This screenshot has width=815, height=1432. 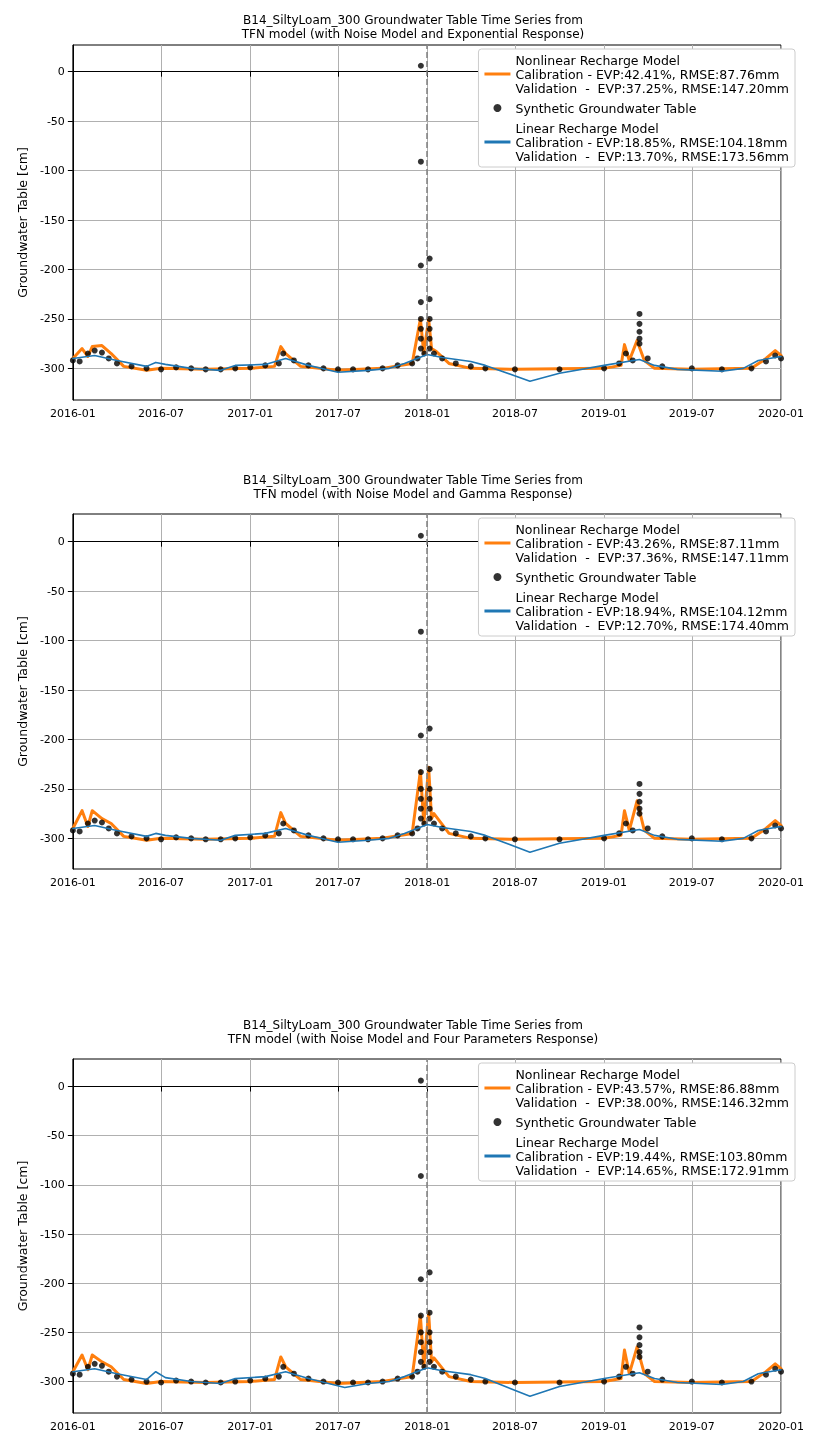 I want to click on legend-label: Linear Recharge Model Calibration - EVP:19.44%, RMSE:103.80mm Validation - EVP:14.65%, RMSE:172.91mm, so click(x=652, y=1156).